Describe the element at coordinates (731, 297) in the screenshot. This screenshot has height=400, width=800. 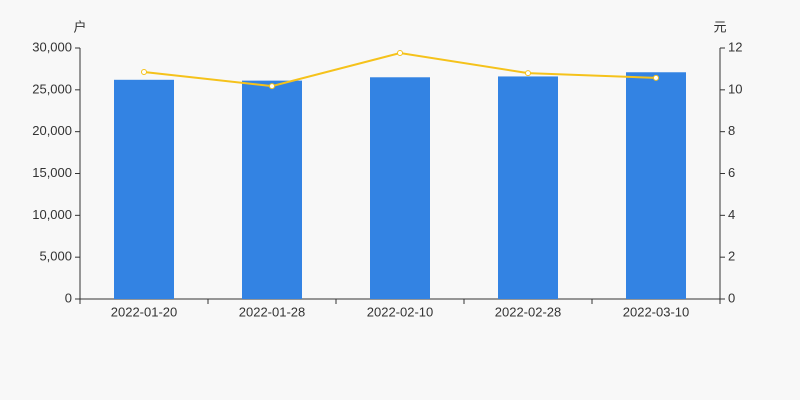
I see `y2-tick-label: 0` at that location.